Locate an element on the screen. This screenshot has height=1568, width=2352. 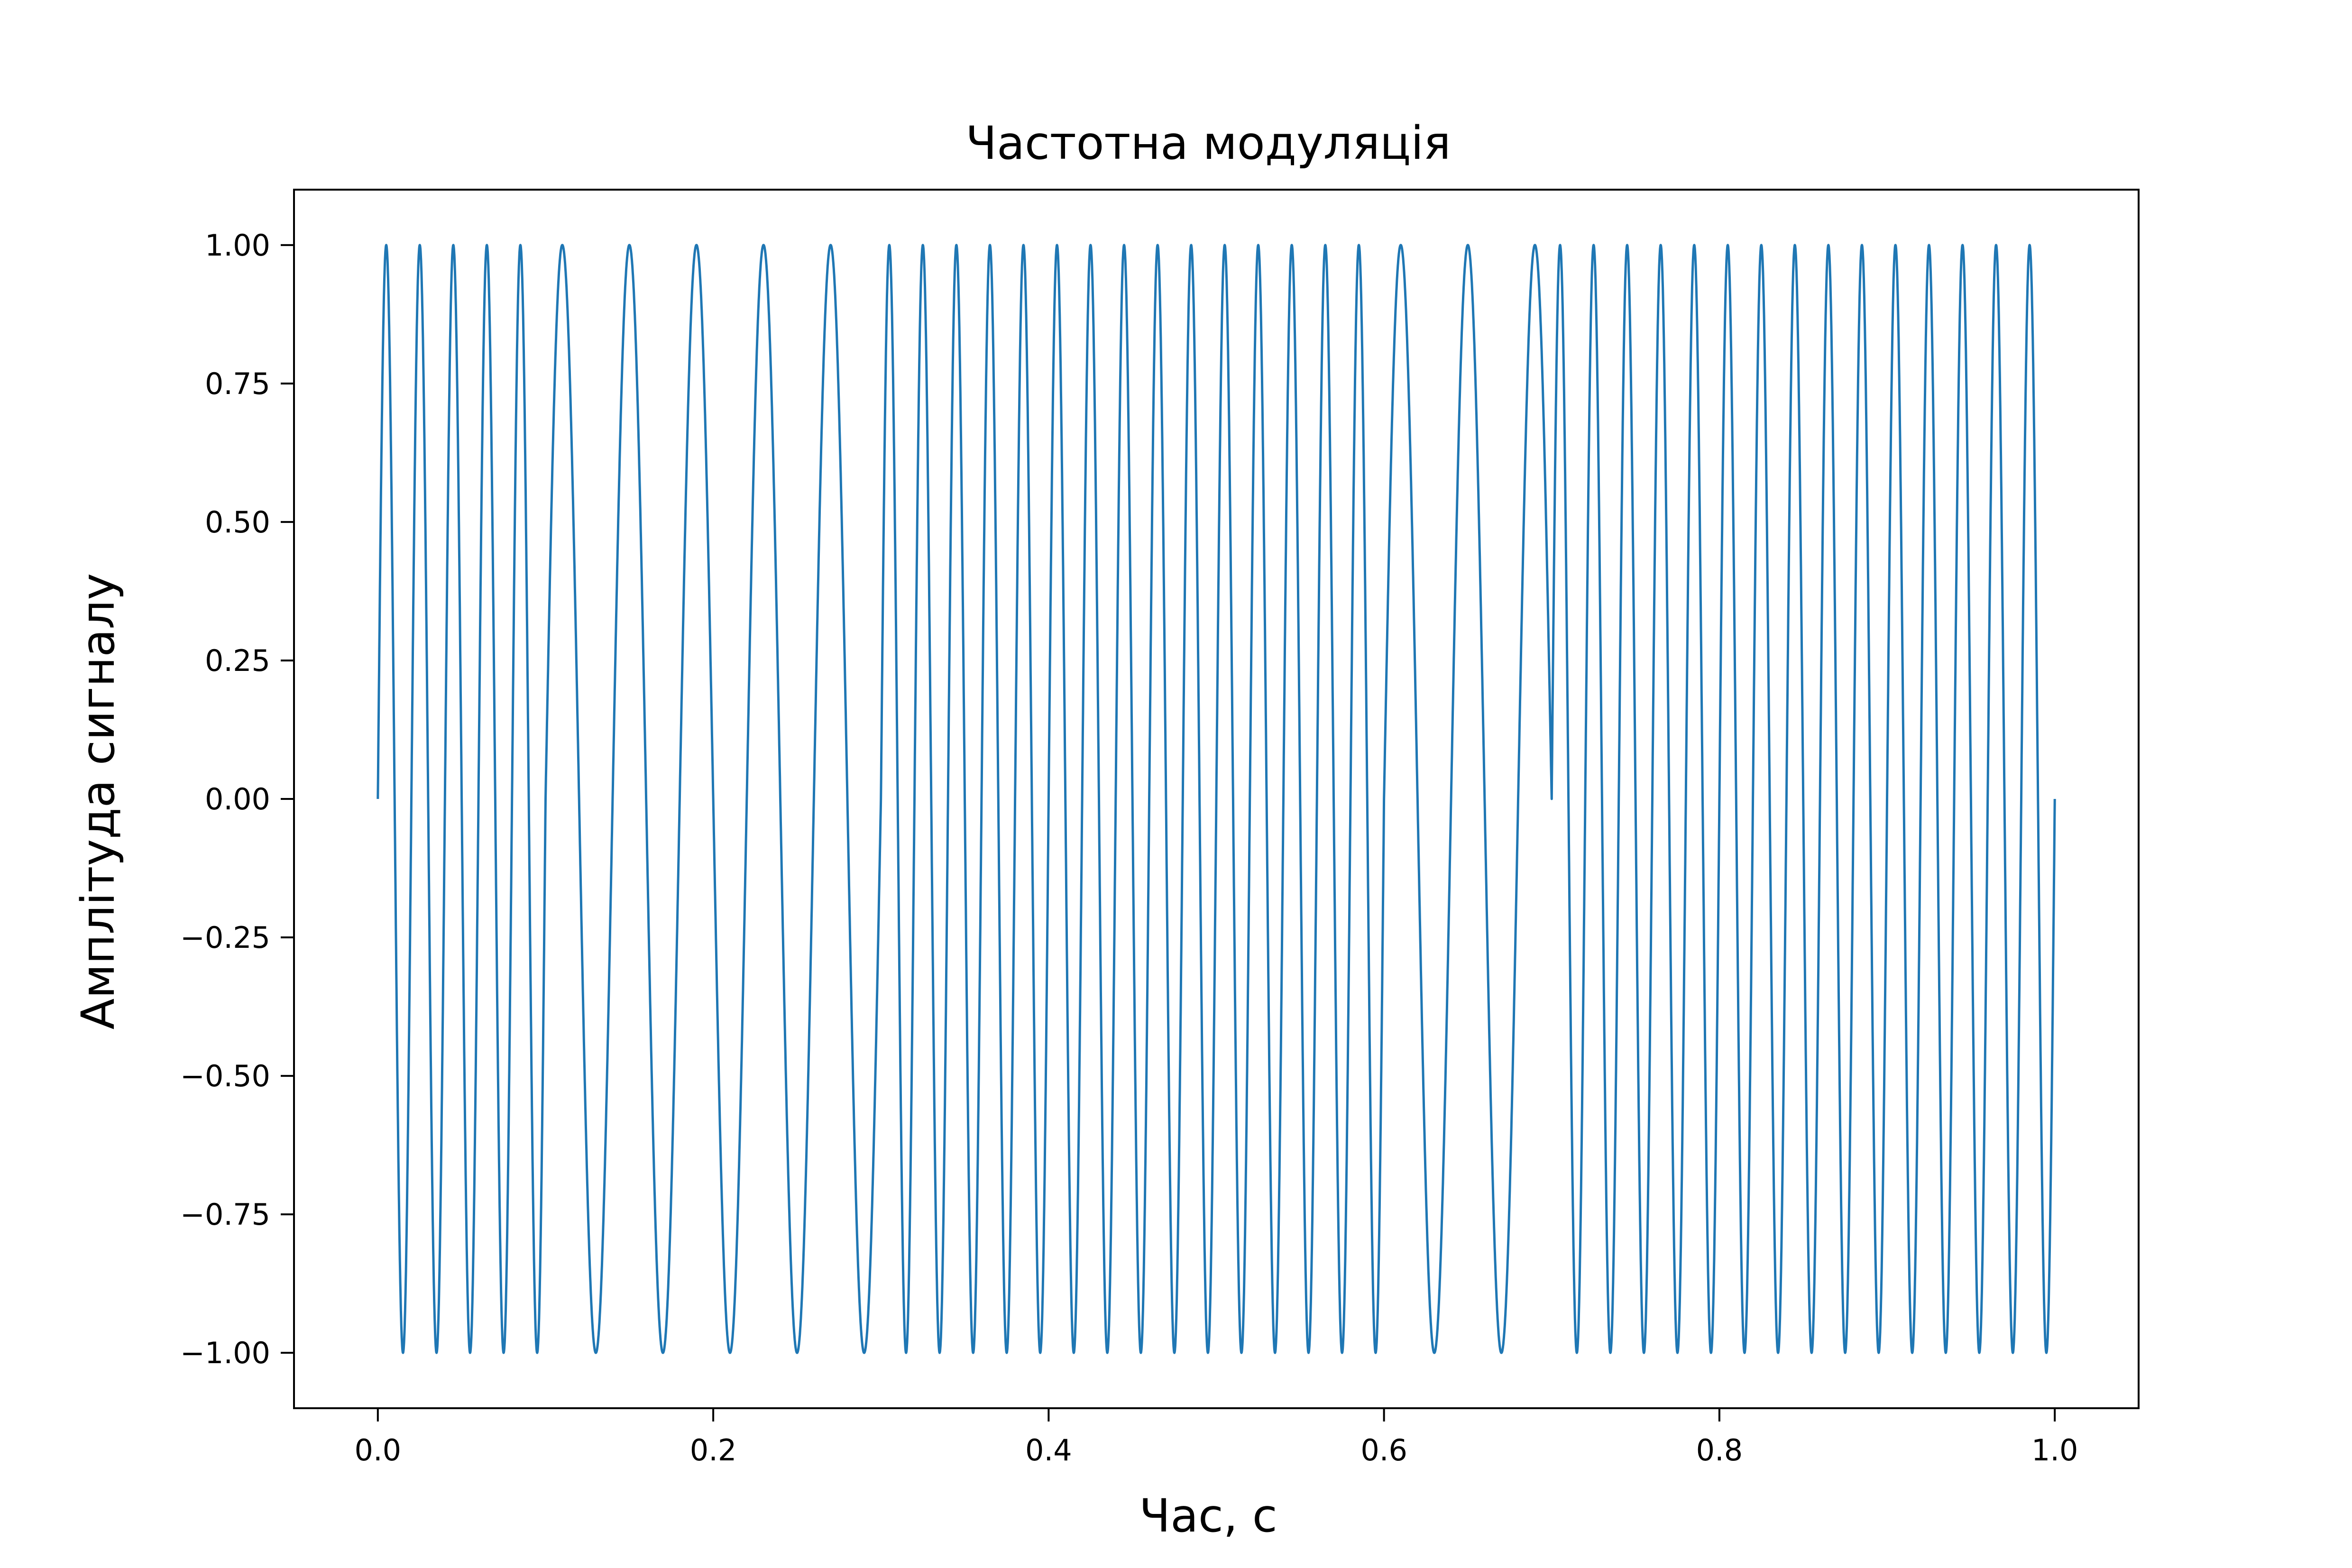
x-axis-label: Час, с is located at coordinates (1208, 1515).